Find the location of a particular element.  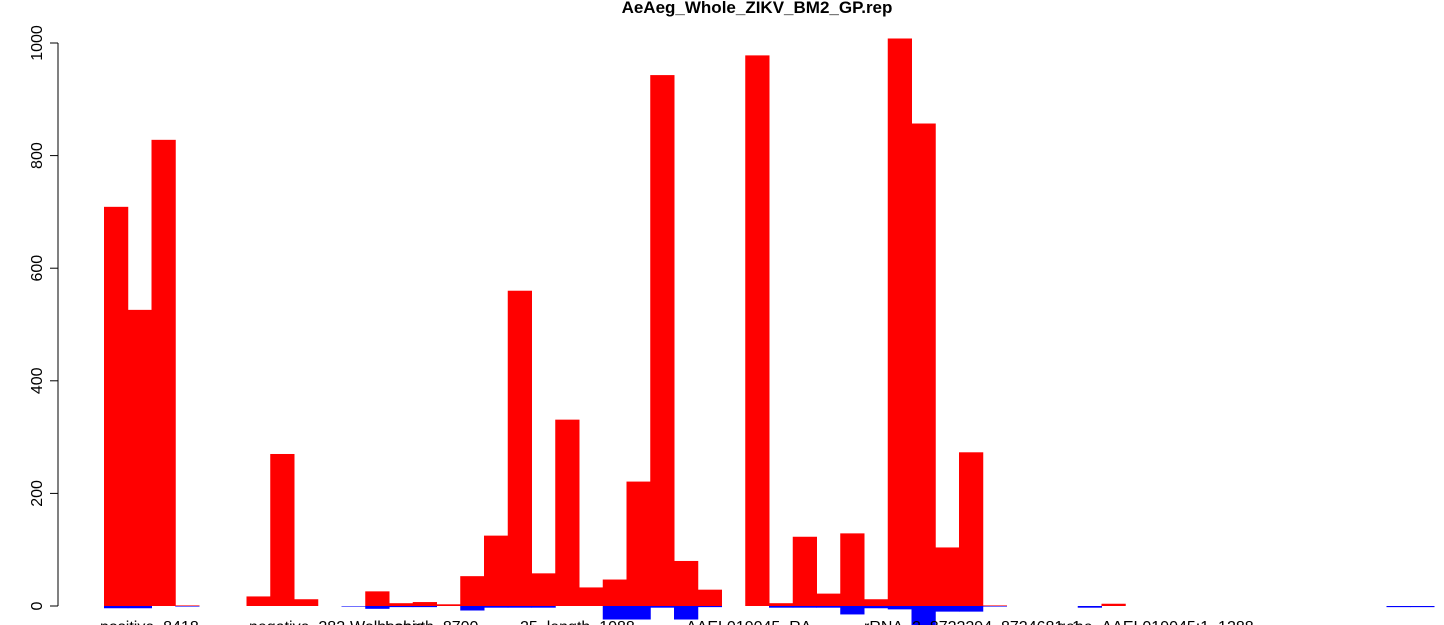

y-tick-label: 800 is located at coordinates (37, 155).